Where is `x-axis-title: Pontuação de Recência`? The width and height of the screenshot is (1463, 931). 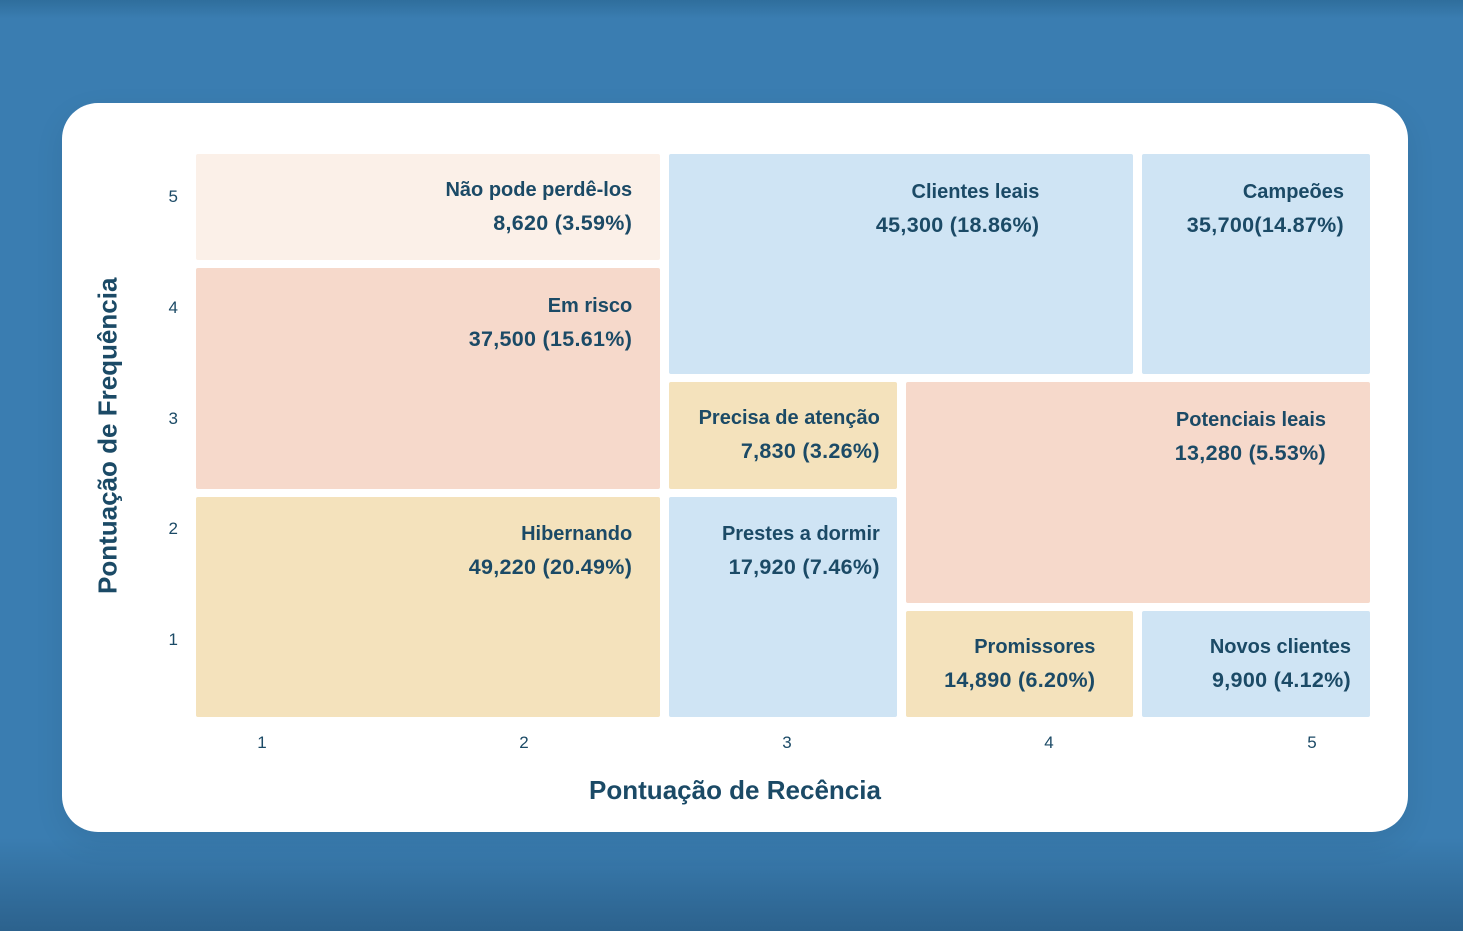 x-axis-title: Pontuação de Recência is located at coordinates (735, 790).